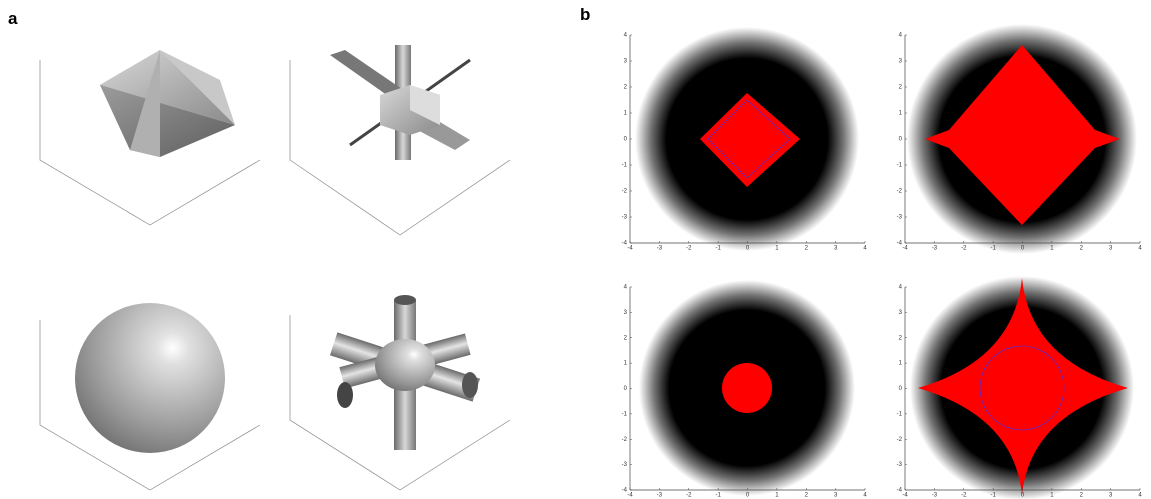  I want to click on octahedron, so click(167, 103).